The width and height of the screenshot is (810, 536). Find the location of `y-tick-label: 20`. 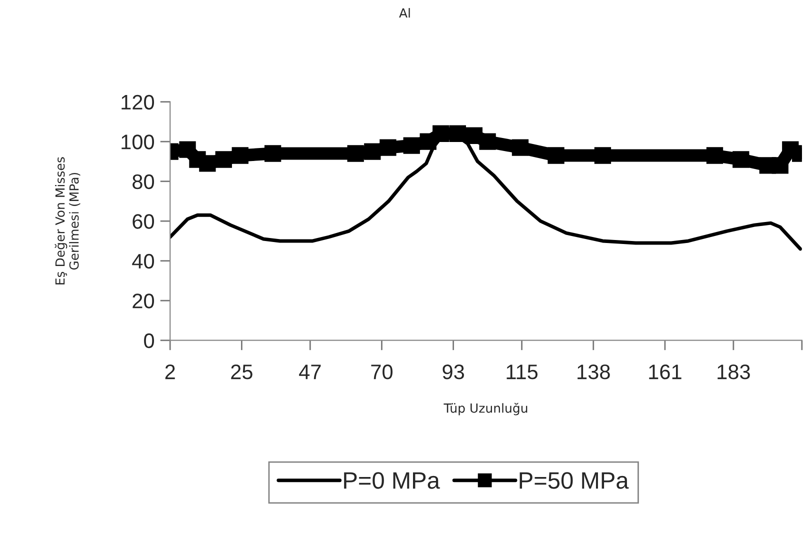

y-tick-label: 20 is located at coordinates (143, 301).